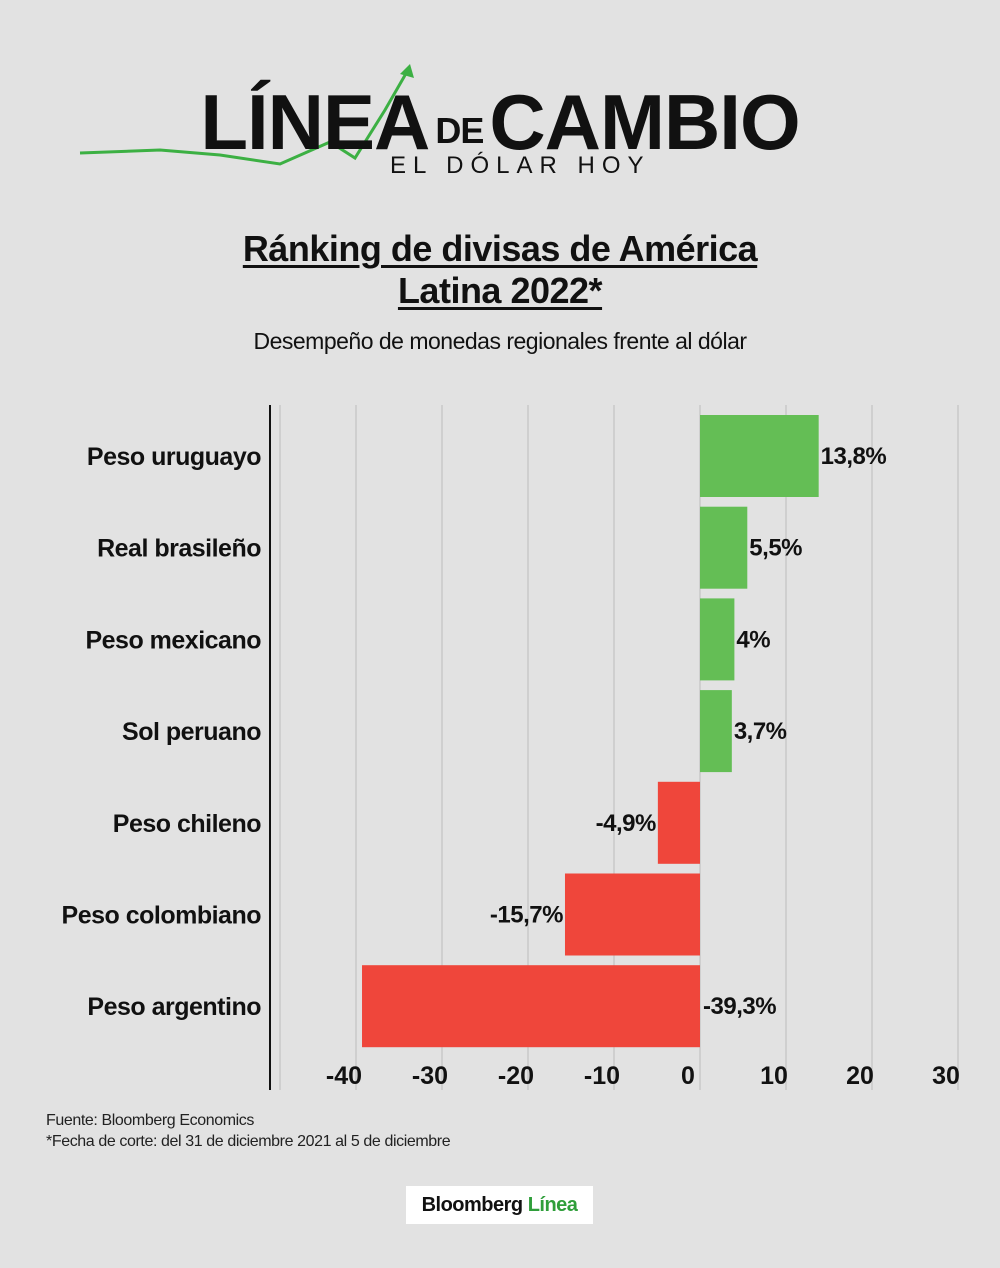  What do you see at coordinates (552, 1205) in the screenshot?
I see `badge-accent: Línea` at bounding box center [552, 1205].